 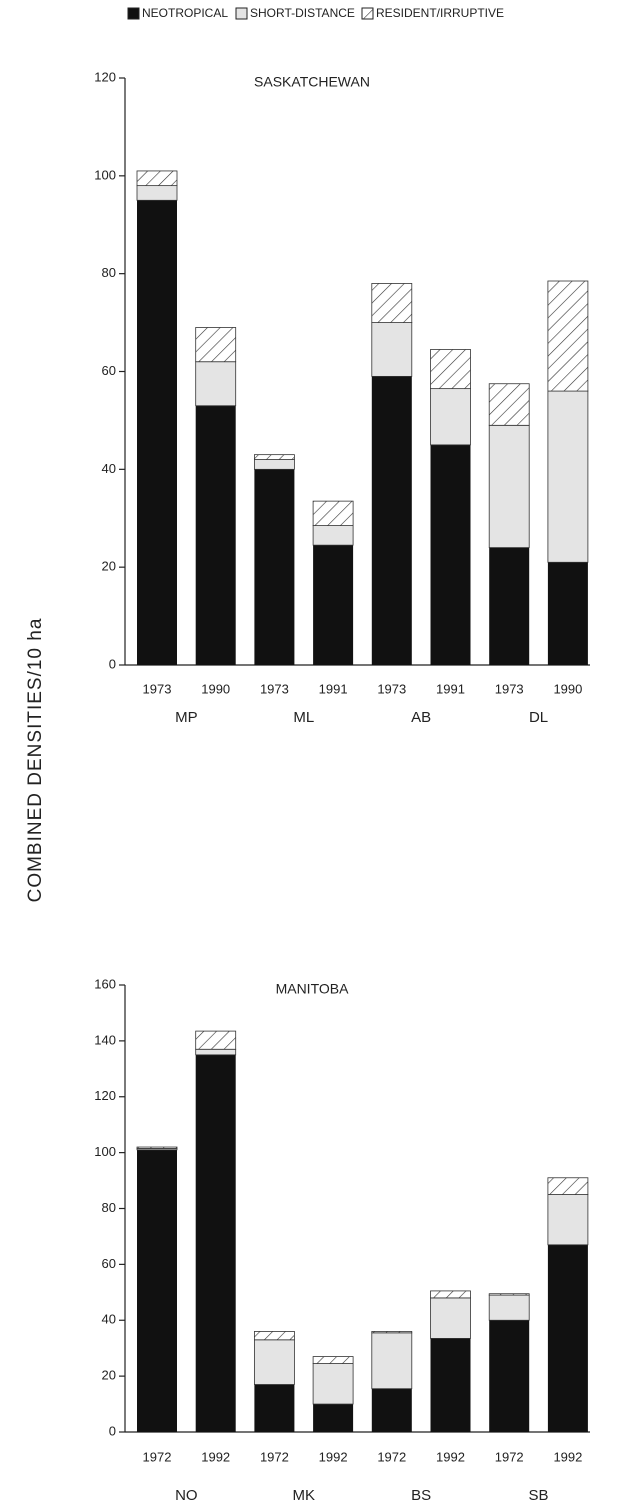 What do you see at coordinates (302, 13) in the screenshot?
I see `legend-label: SHORT-DISTANCE` at bounding box center [302, 13].